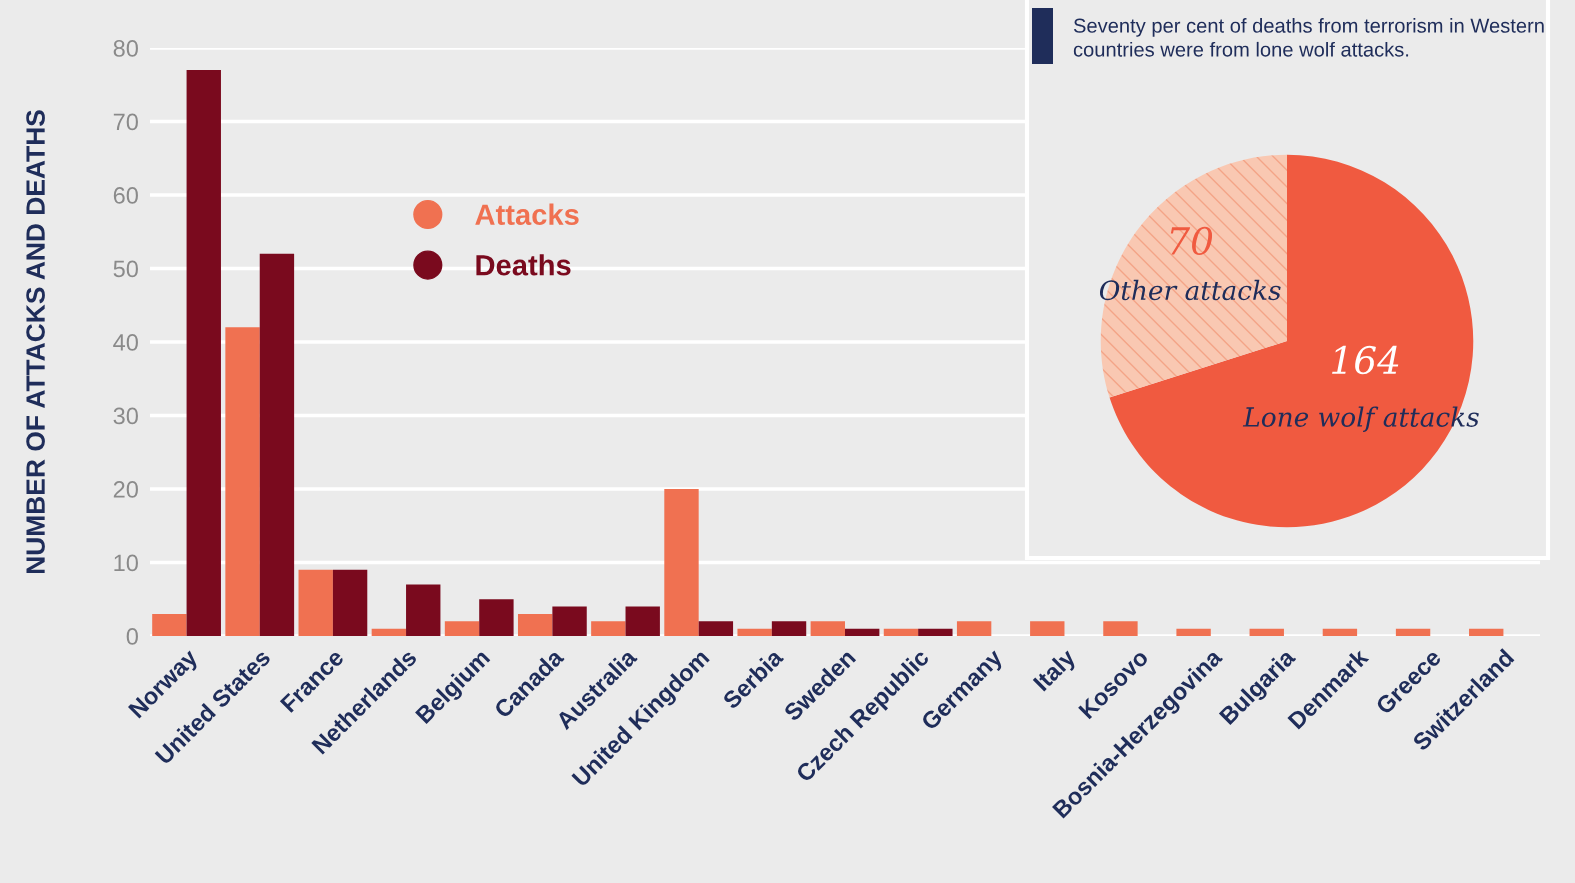  I want to click on data-label: 164, so click(1365, 360).